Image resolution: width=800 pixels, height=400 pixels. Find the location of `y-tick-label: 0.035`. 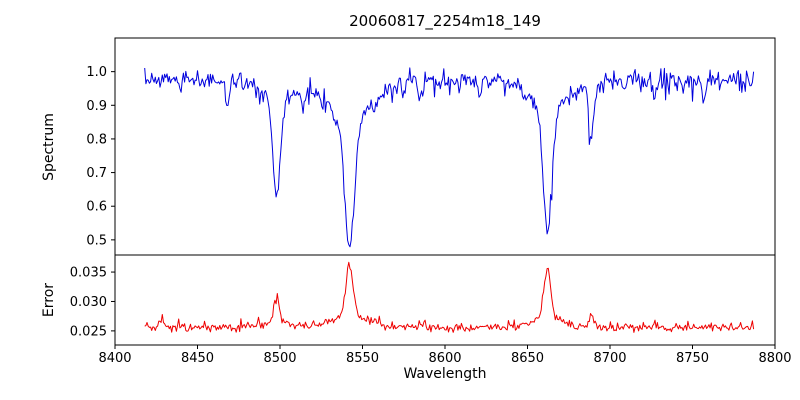

y-tick-label: 0.035 is located at coordinates (88, 273).